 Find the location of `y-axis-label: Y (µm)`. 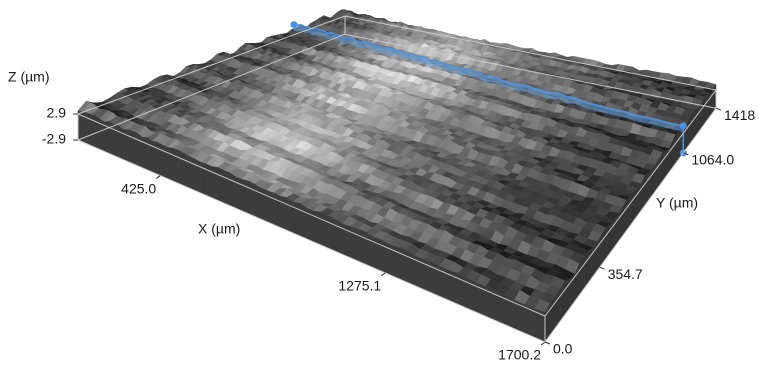

y-axis-label: Y (µm) is located at coordinates (677, 203).